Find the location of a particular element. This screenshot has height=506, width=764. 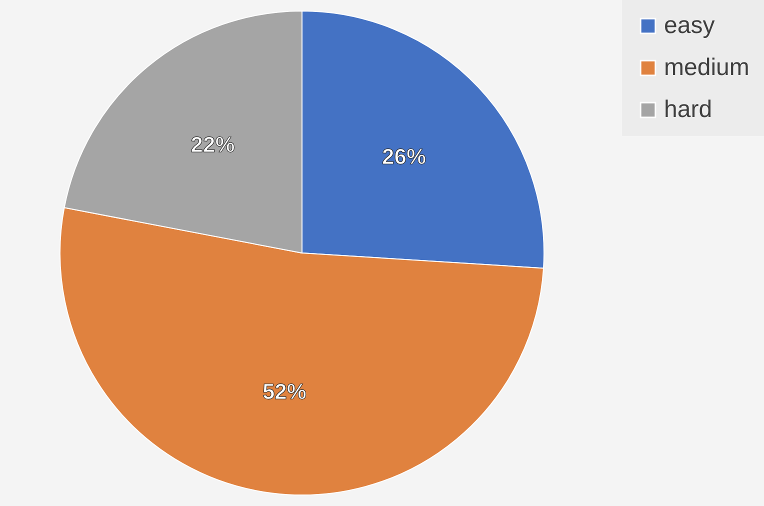

data-label: 52% is located at coordinates (284, 391).